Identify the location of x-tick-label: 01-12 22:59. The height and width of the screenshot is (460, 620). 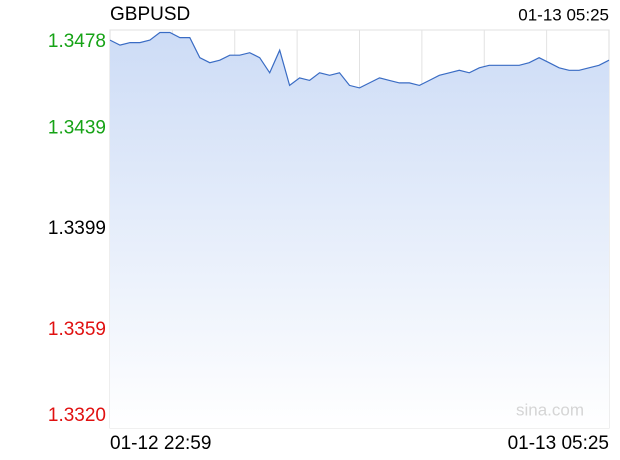
(160, 443).